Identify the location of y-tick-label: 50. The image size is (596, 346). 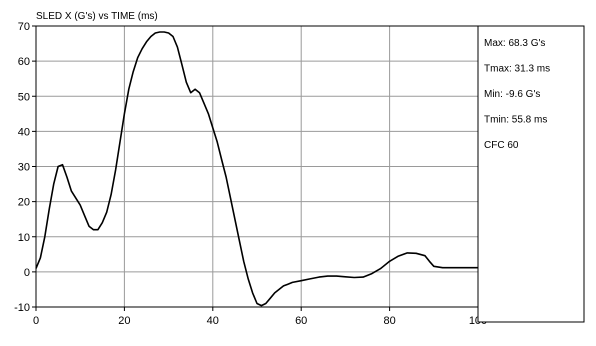
(24, 97).